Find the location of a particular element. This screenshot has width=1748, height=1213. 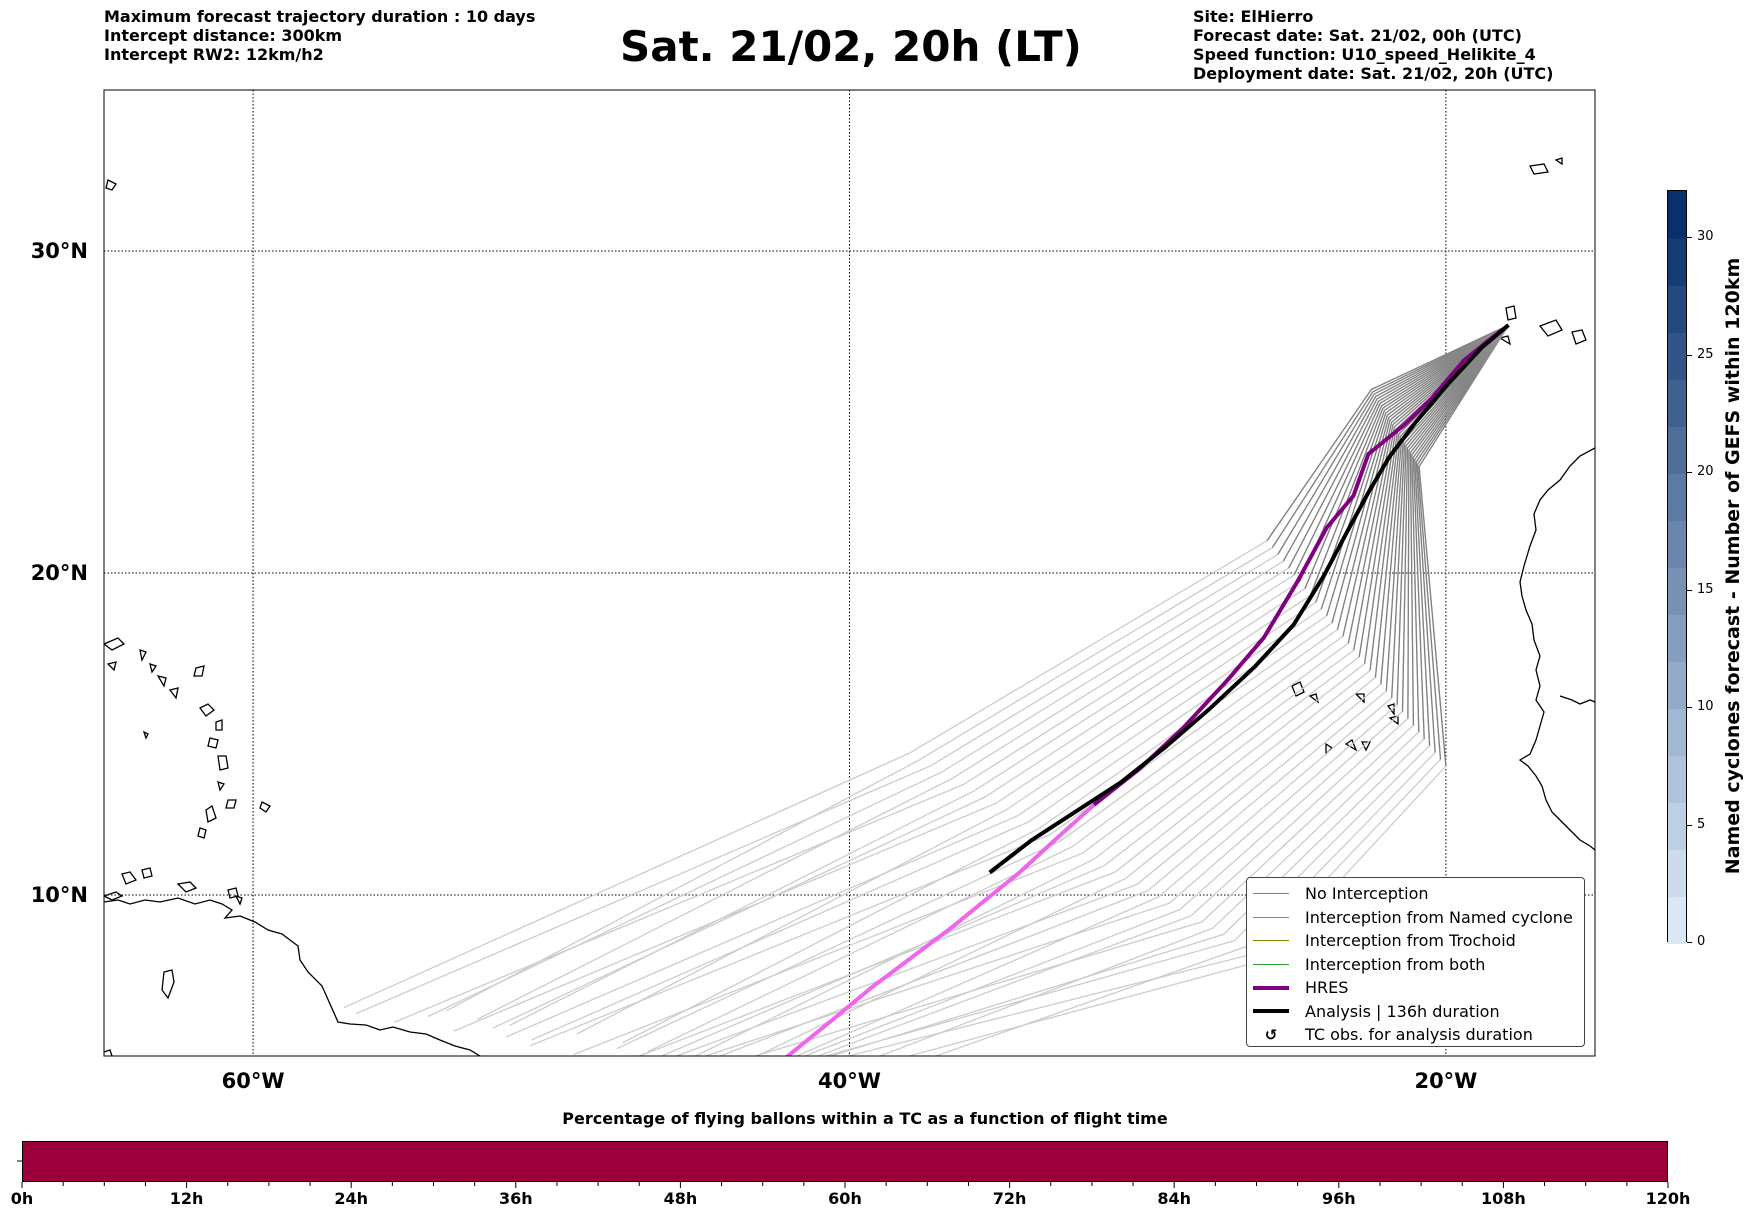

colorbar-tick-label: 15 is located at coordinates (1705, 589).